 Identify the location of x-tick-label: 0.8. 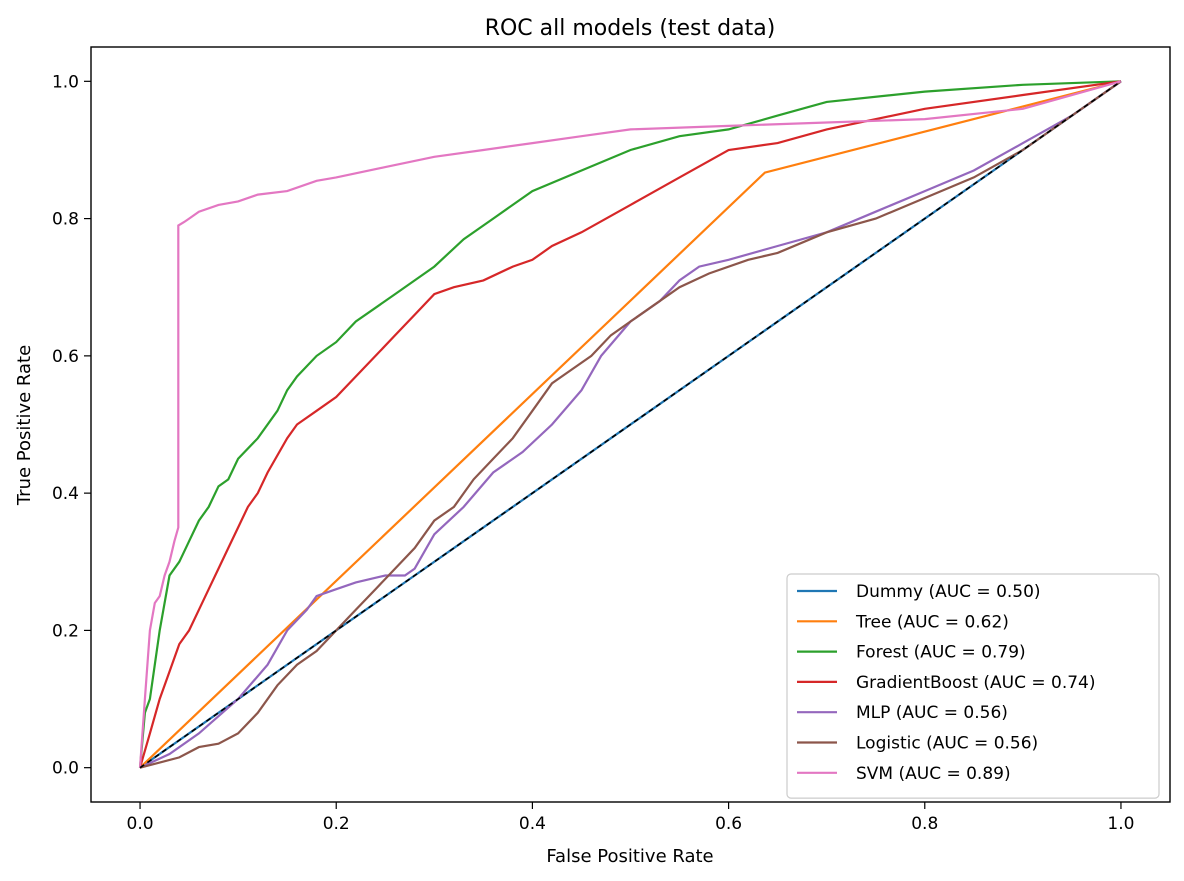
(924, 824).